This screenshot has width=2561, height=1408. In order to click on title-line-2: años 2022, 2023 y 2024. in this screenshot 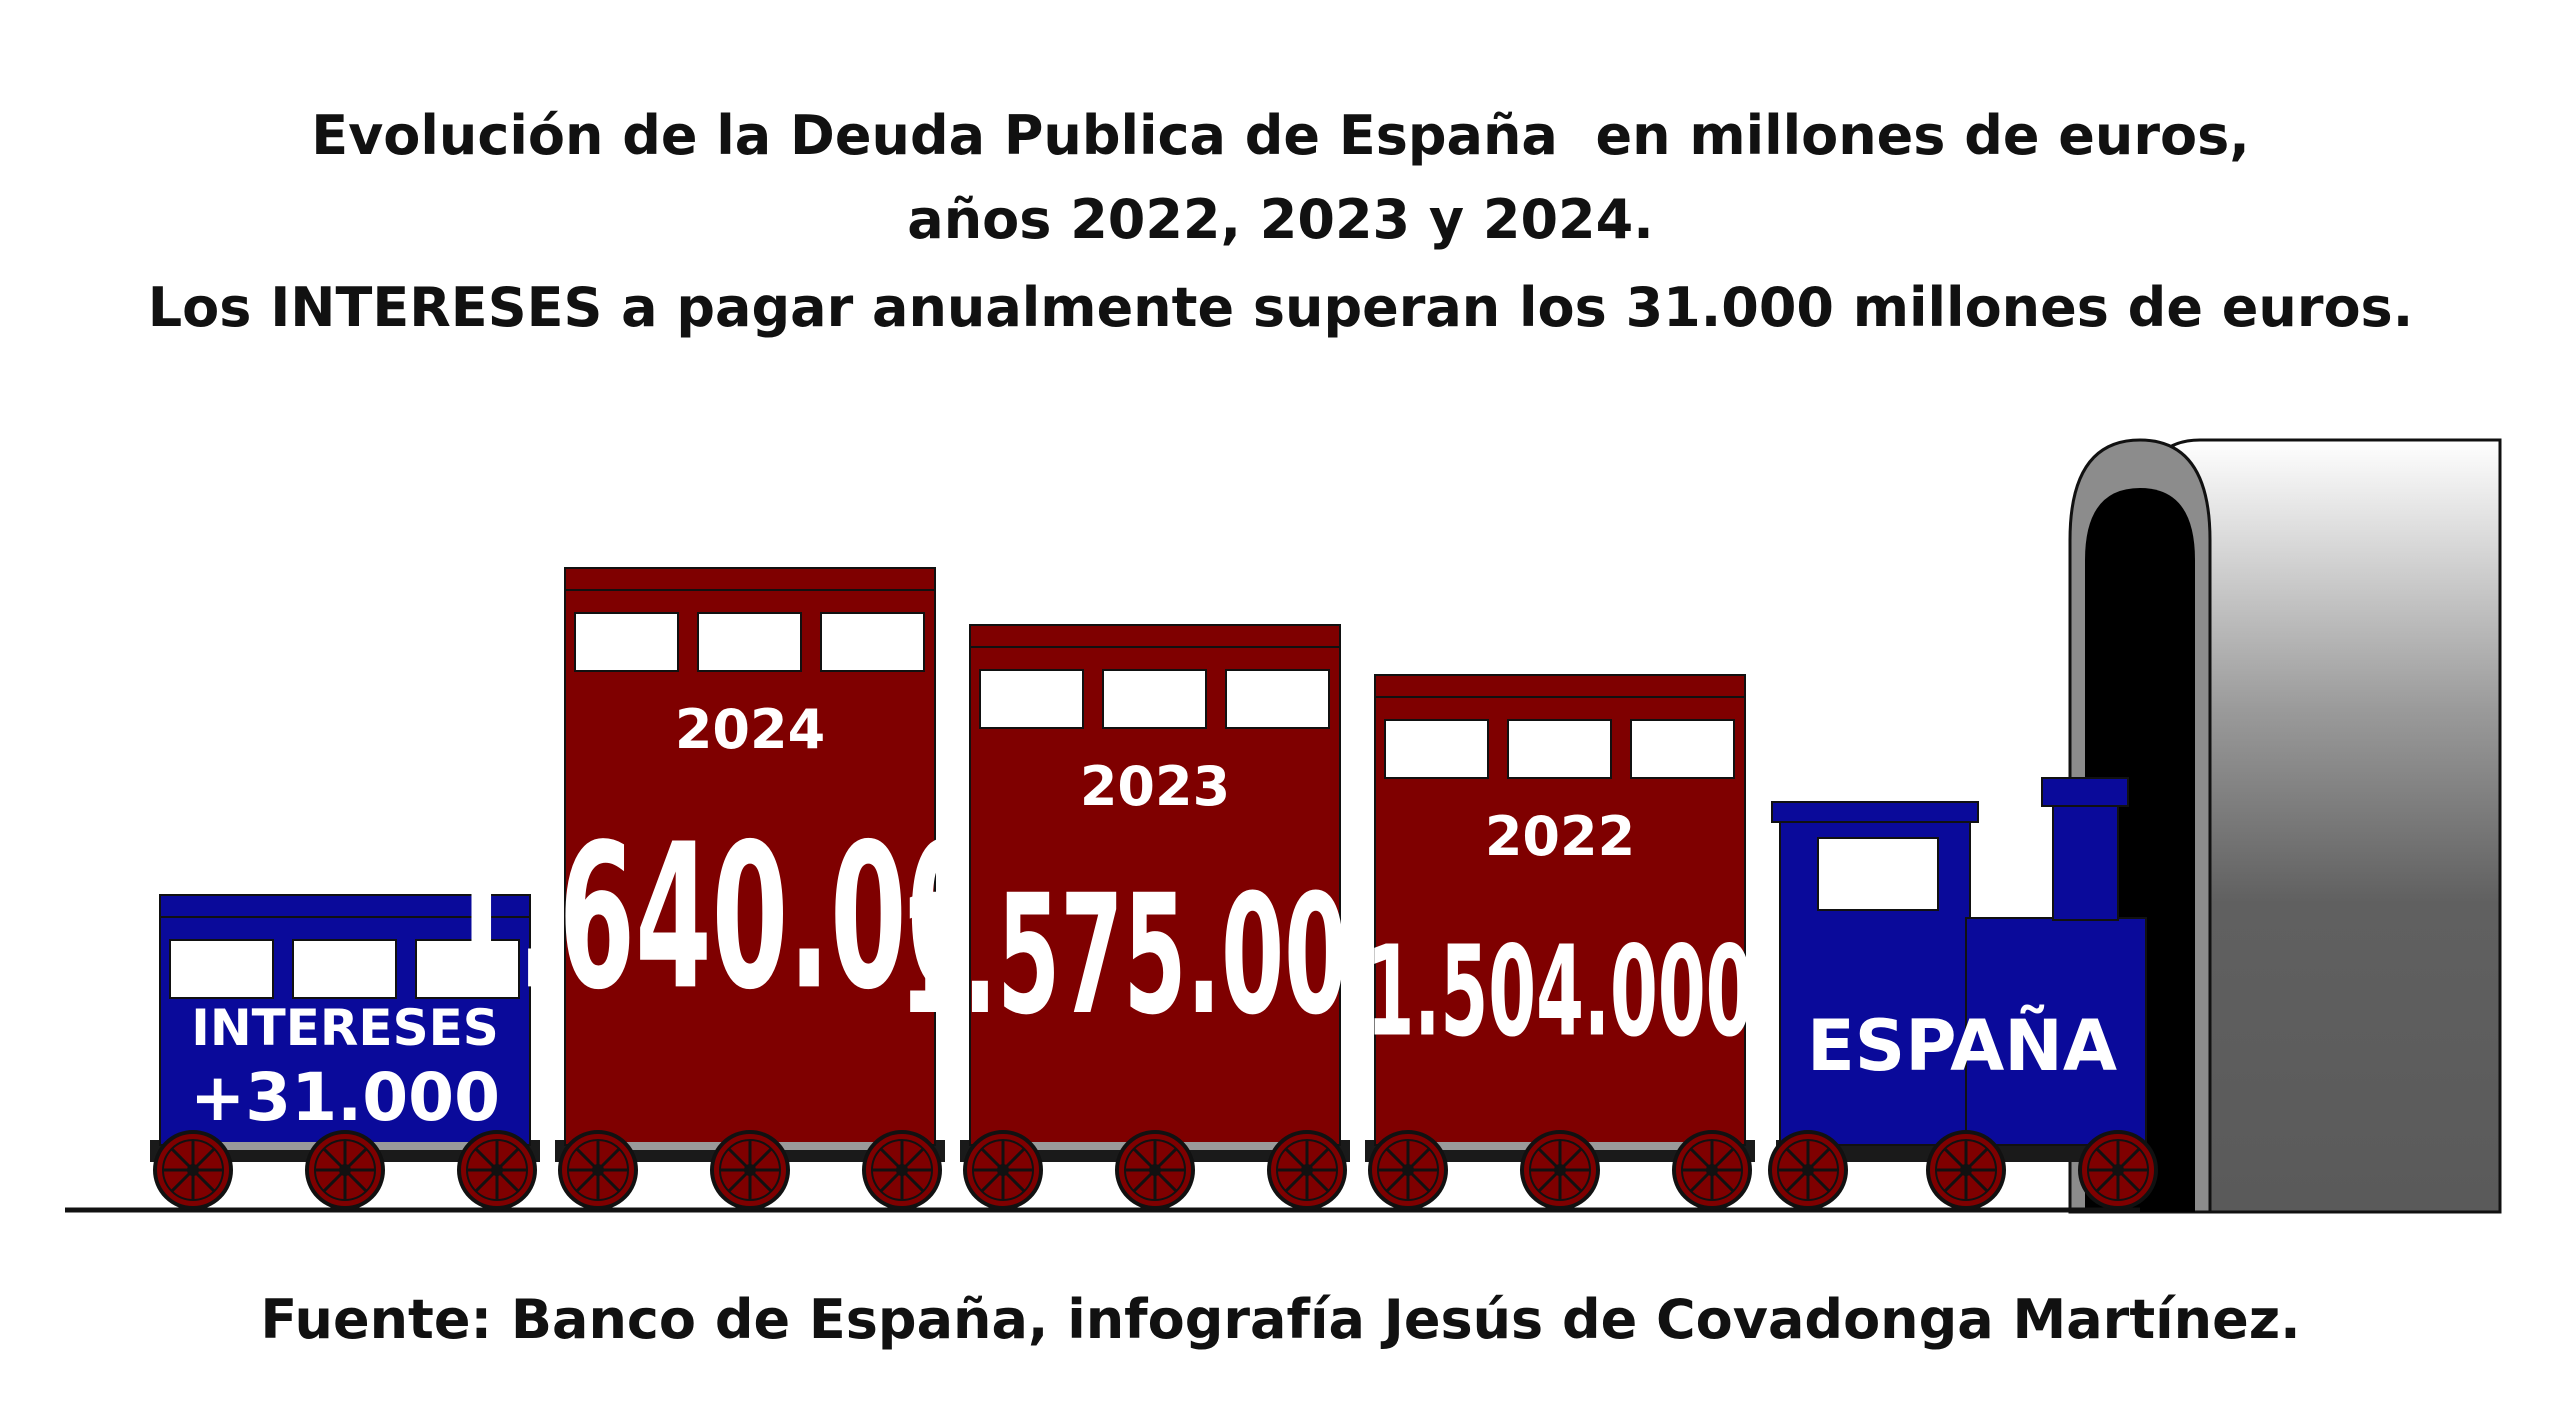, I will do `click(1280, 219)`.